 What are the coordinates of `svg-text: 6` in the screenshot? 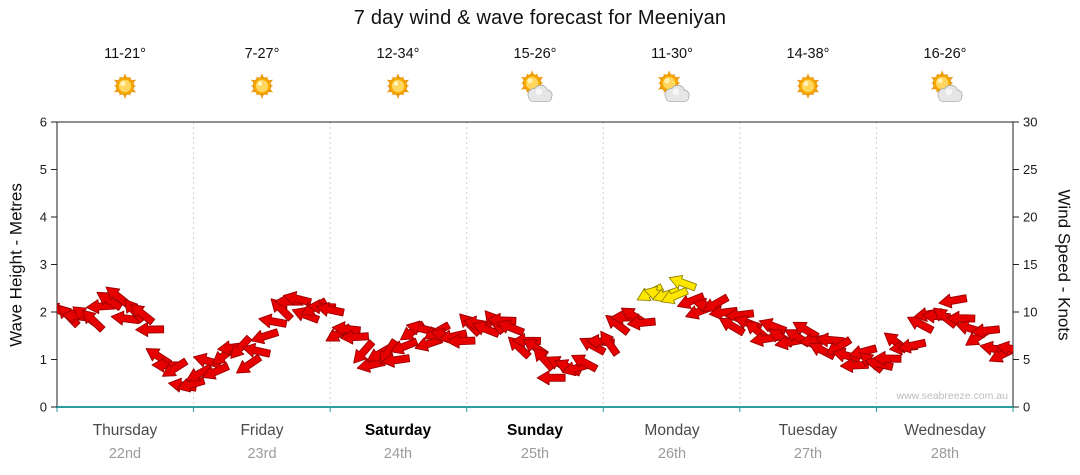 It's located at (43, 122).